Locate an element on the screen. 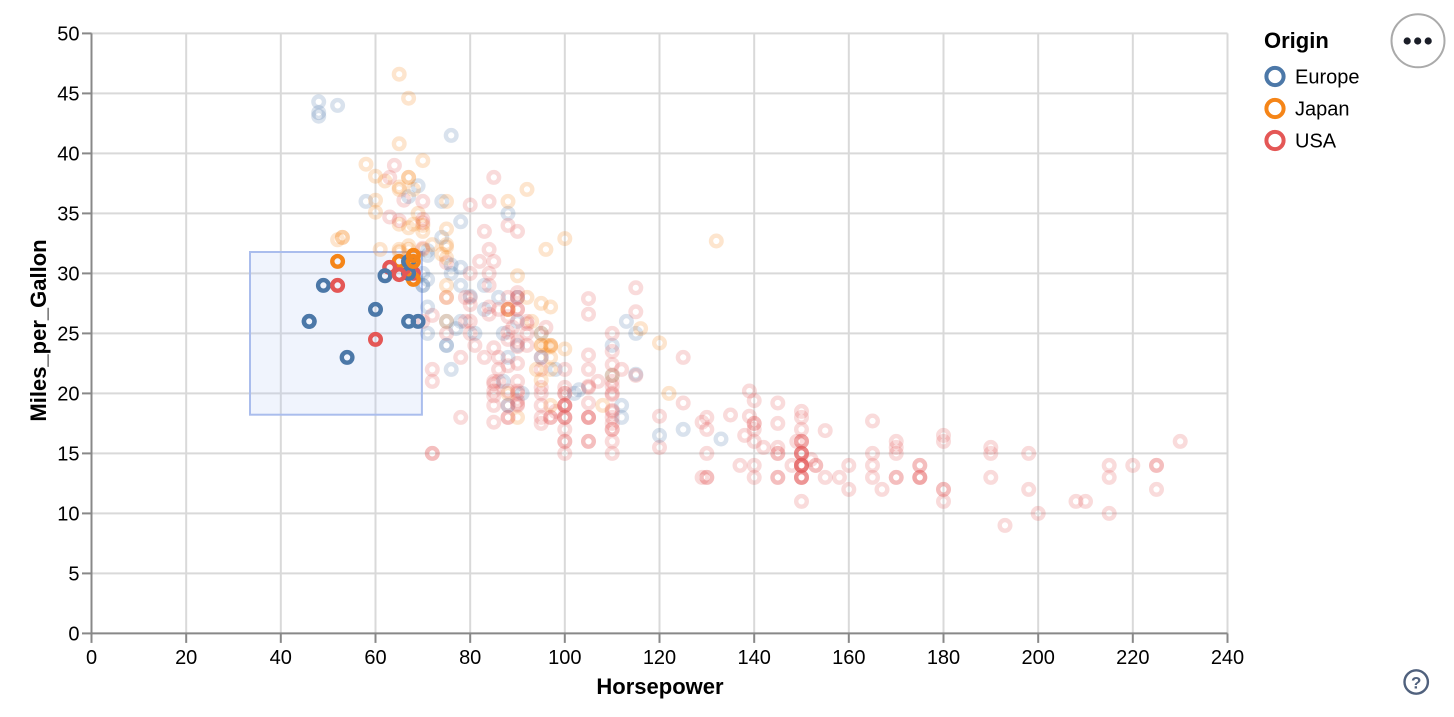  svg-text: 80 is located at coordinates (470, 658).